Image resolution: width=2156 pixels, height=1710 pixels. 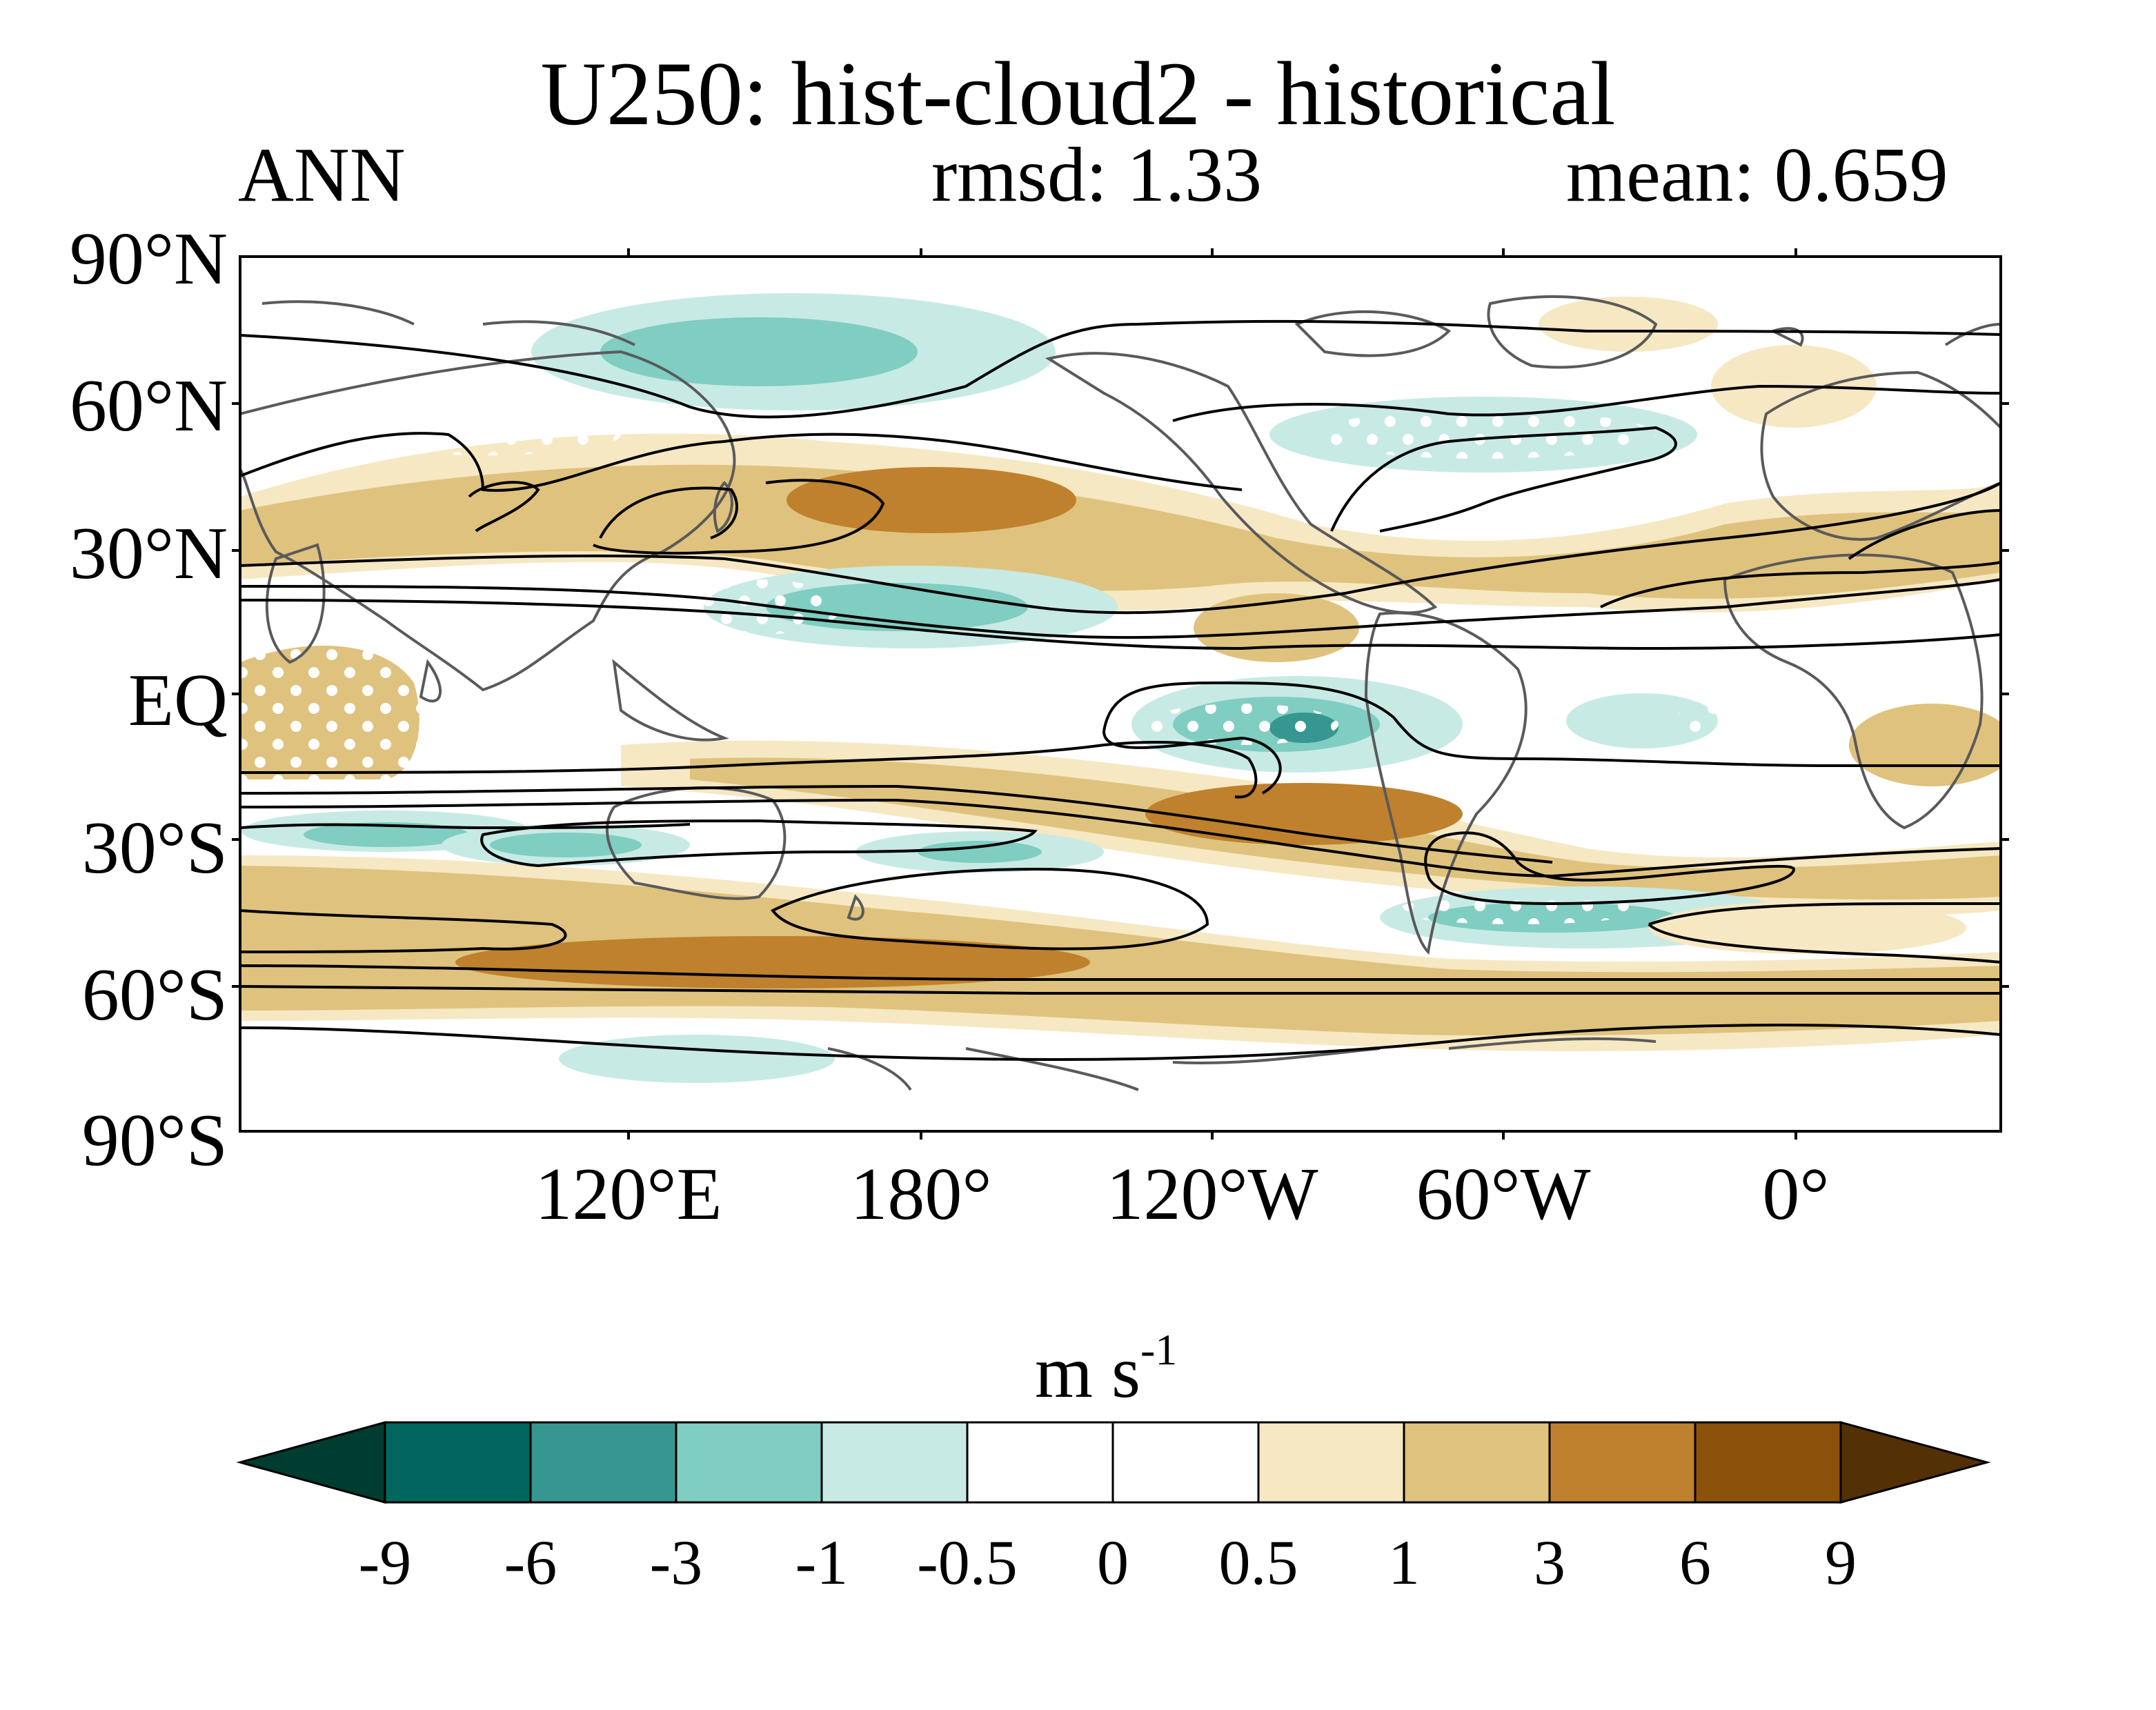 I want to click on colorbar, so click(x=1113, y=1462).